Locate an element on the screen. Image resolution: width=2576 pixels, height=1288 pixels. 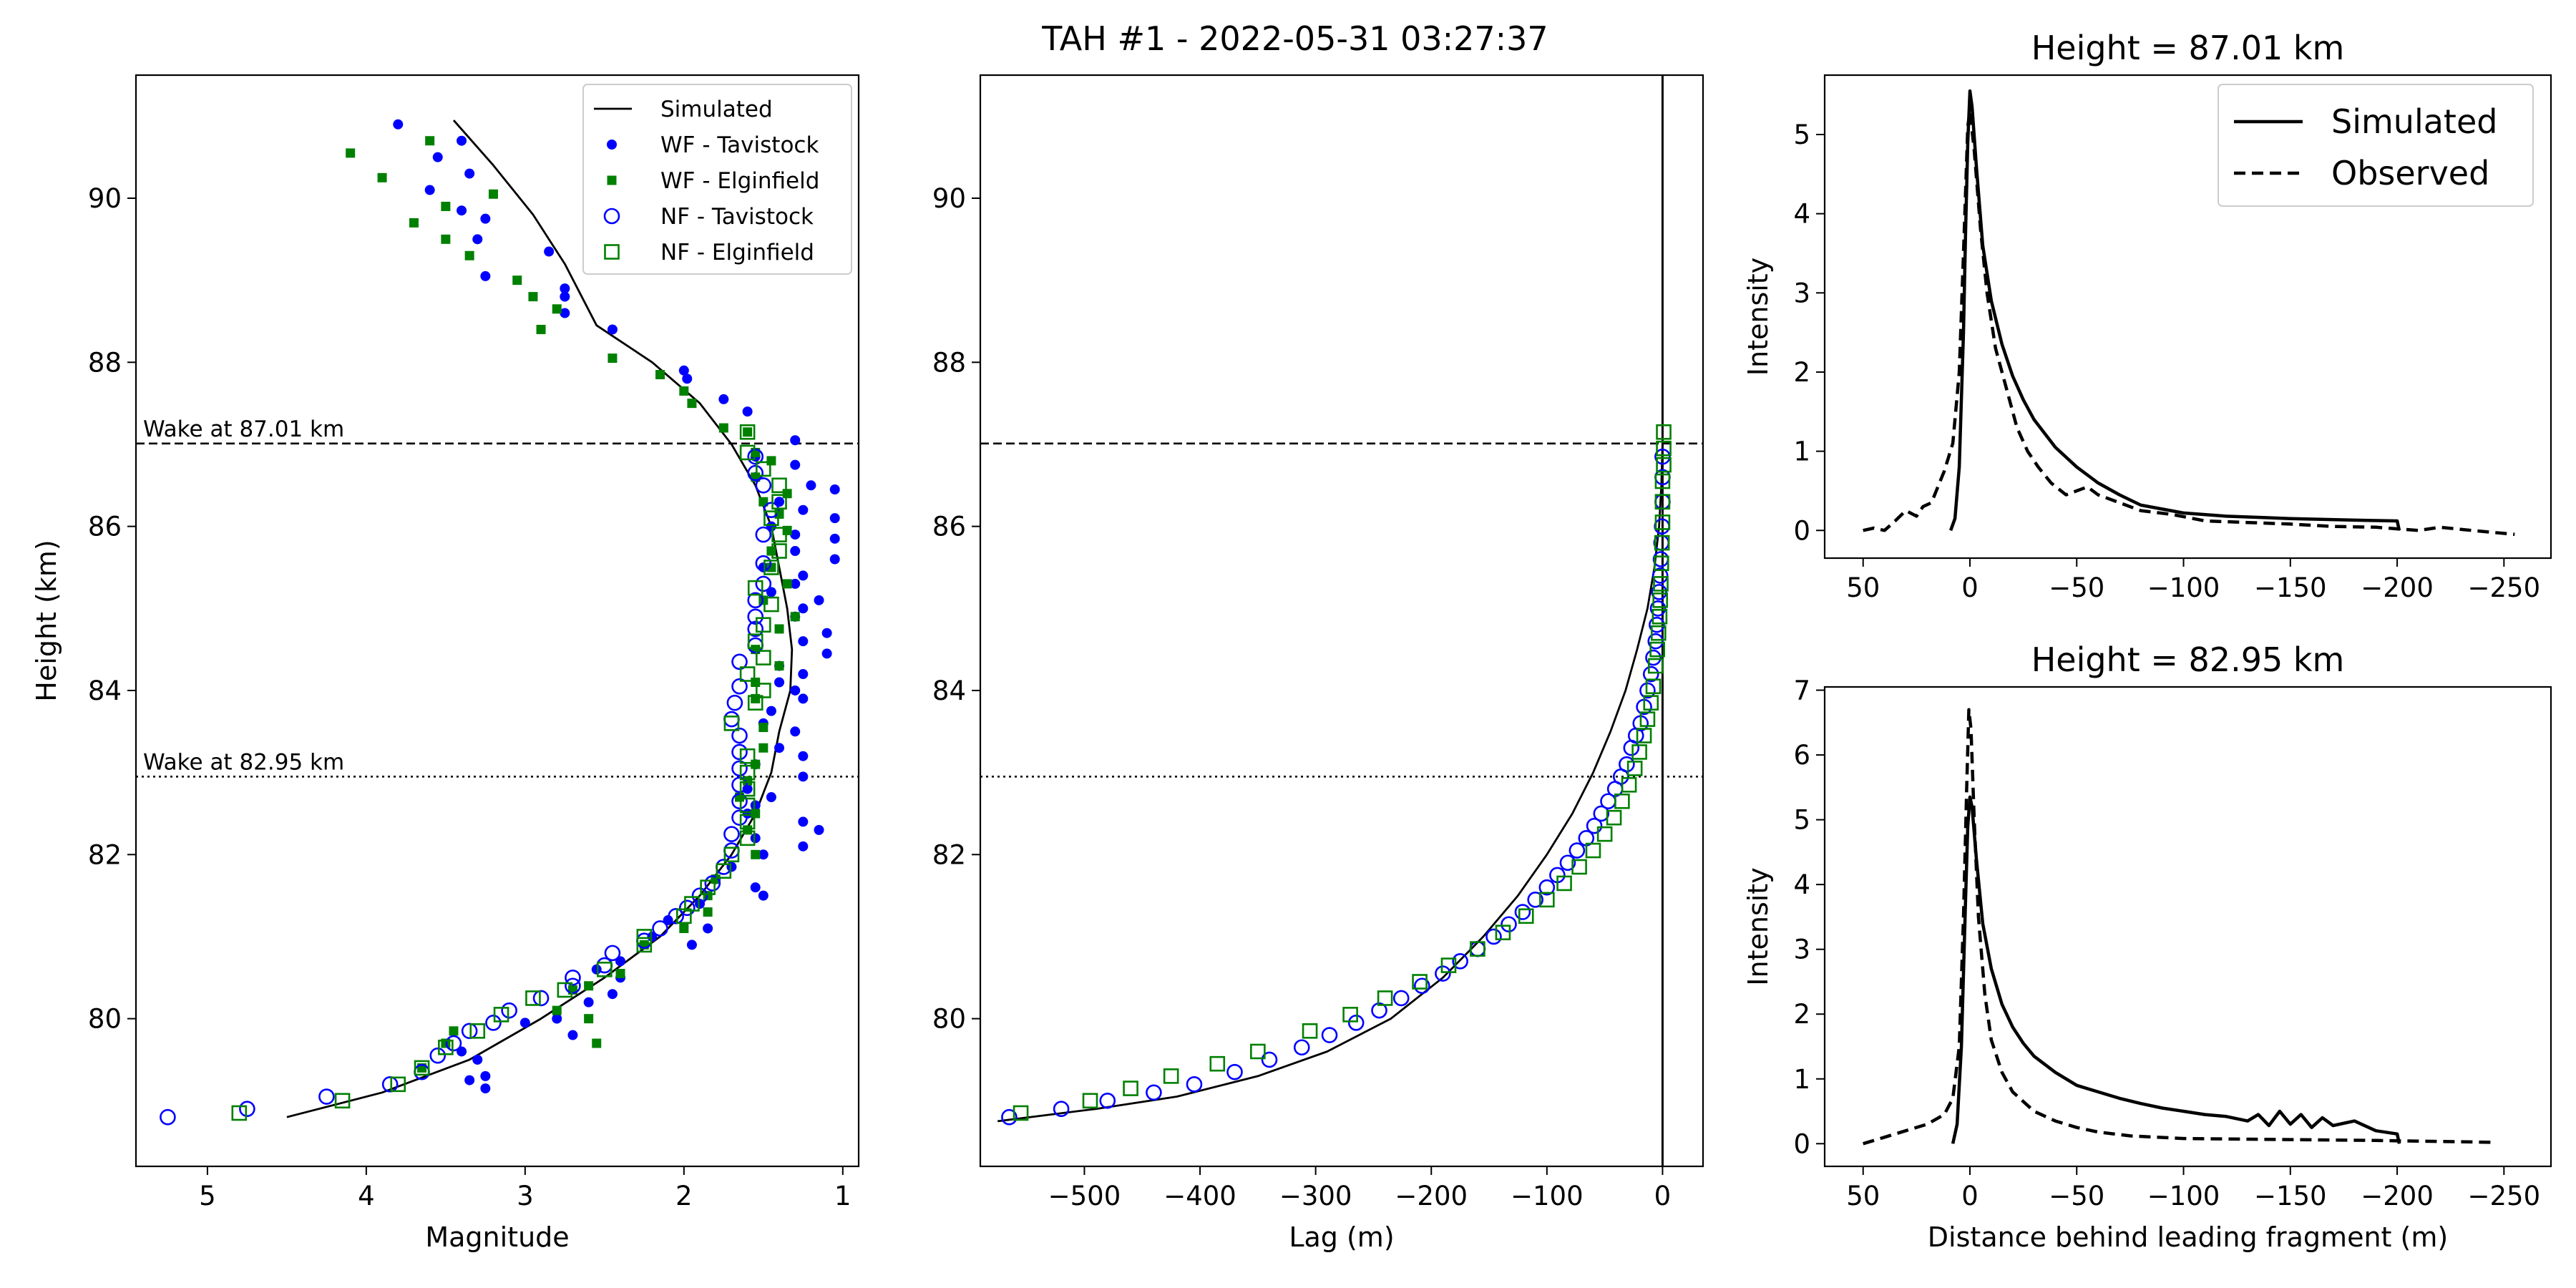
y-tick-label: 90 is located at coordinates (949, 198).